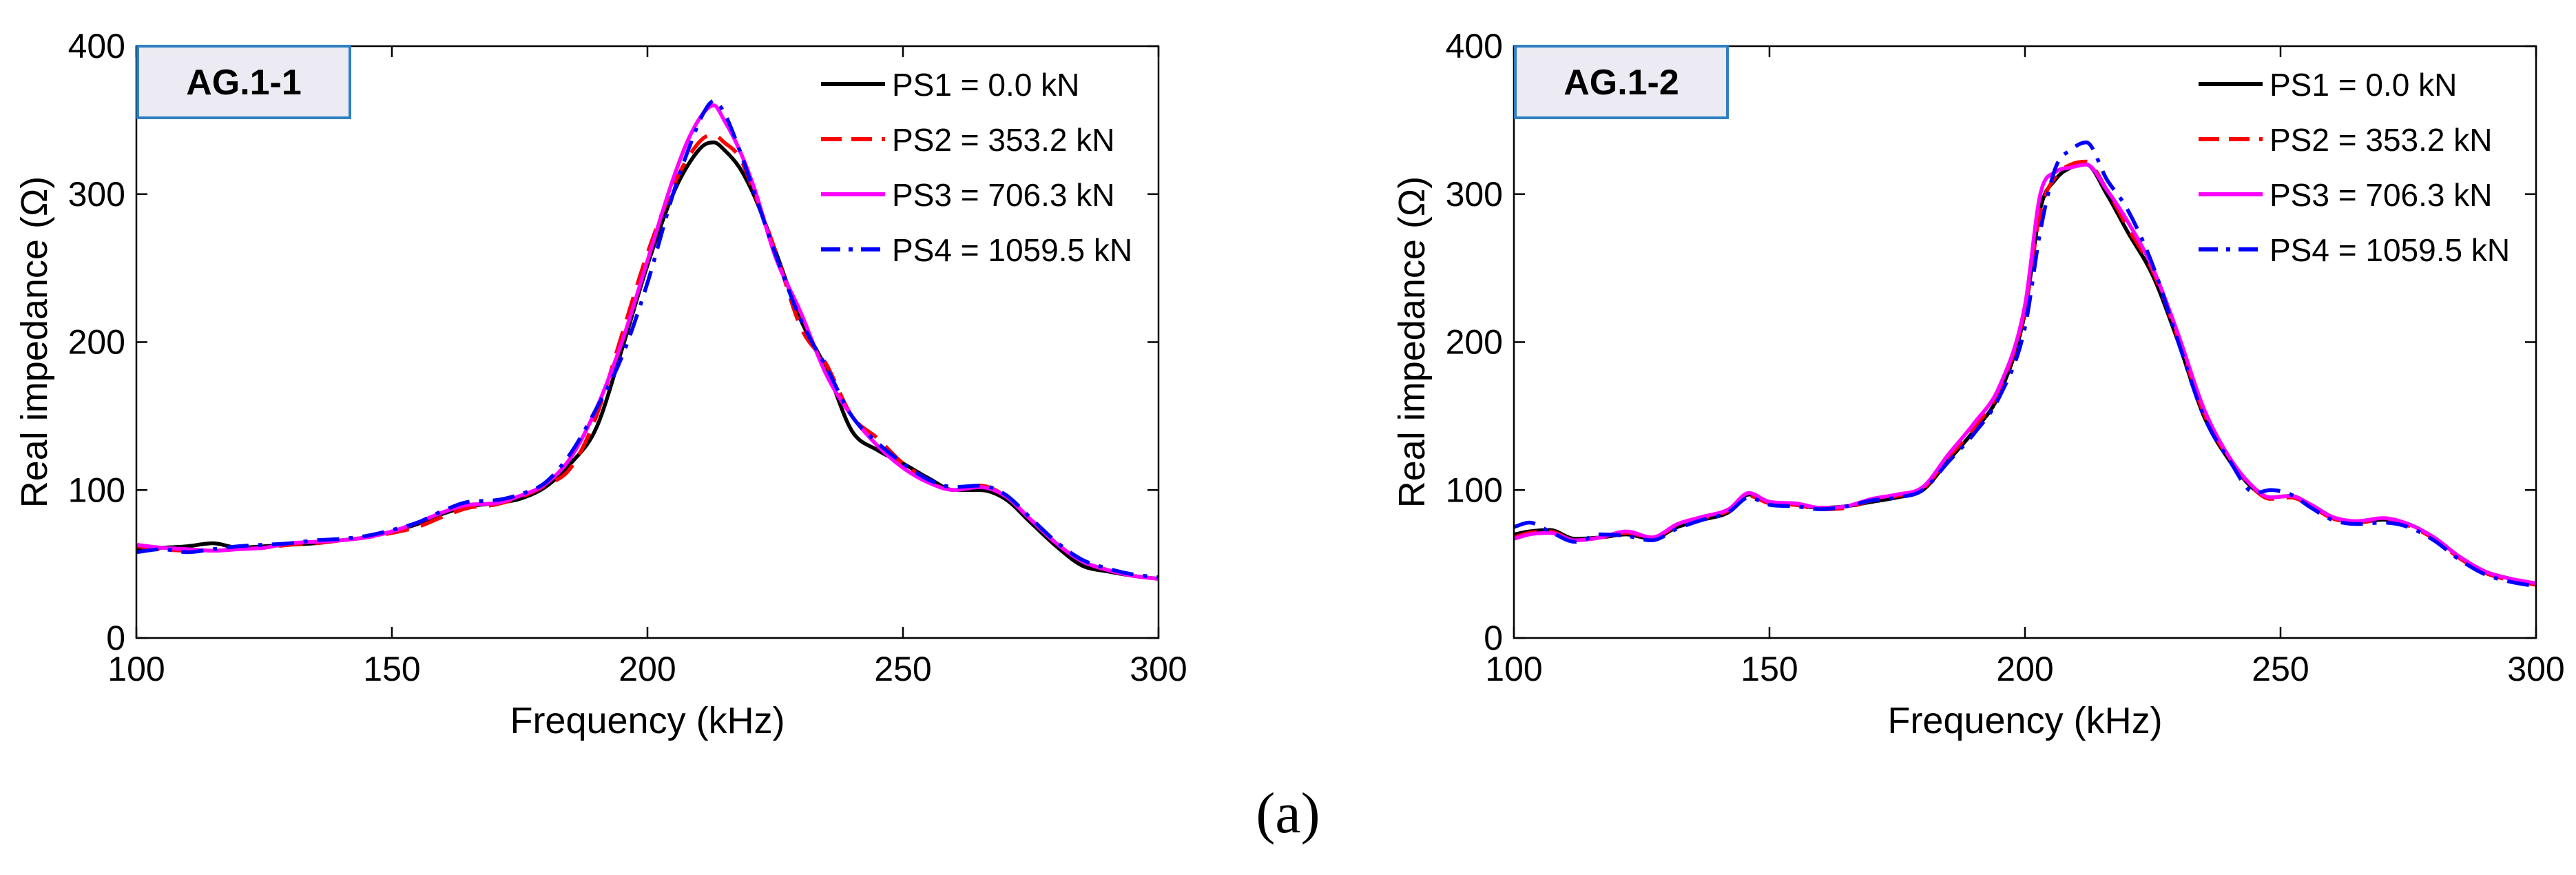  I want to click on panel-label: AG.1-2, so click(1622, 83).